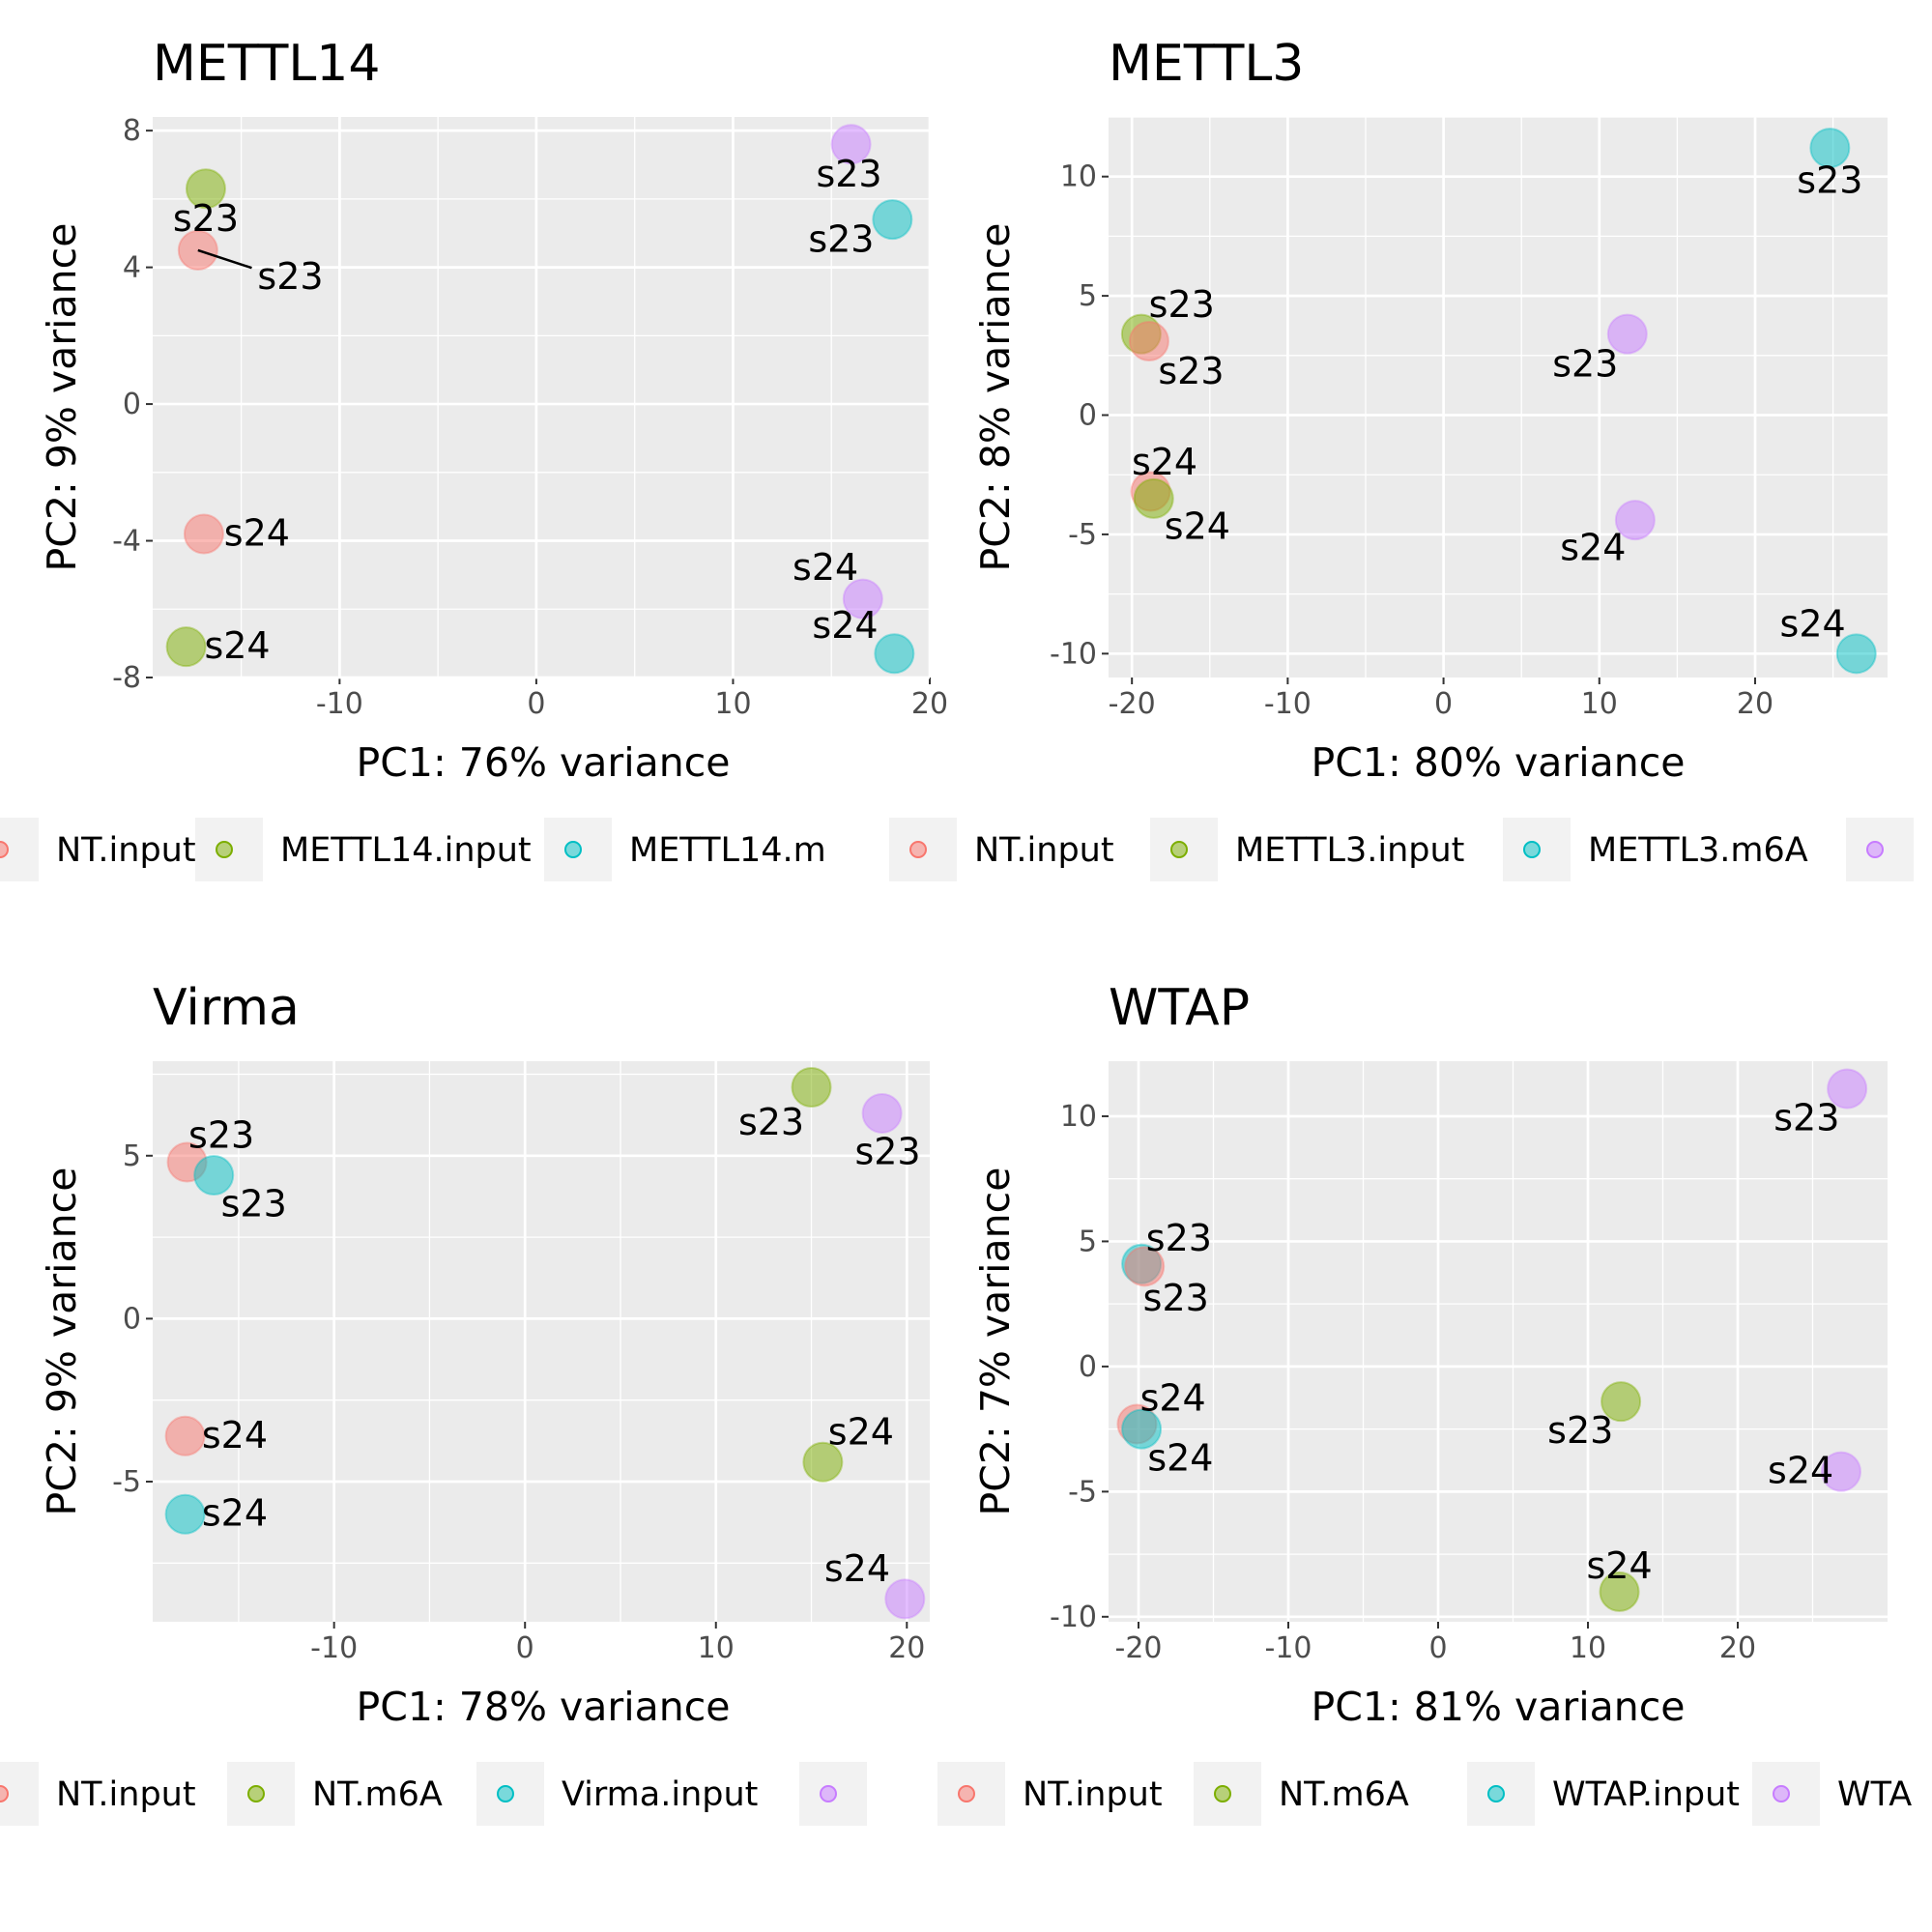 This screenshot has width=1932, height=1932. I want to click on legend-item: METTL3.m6A, so click(1655, 849).